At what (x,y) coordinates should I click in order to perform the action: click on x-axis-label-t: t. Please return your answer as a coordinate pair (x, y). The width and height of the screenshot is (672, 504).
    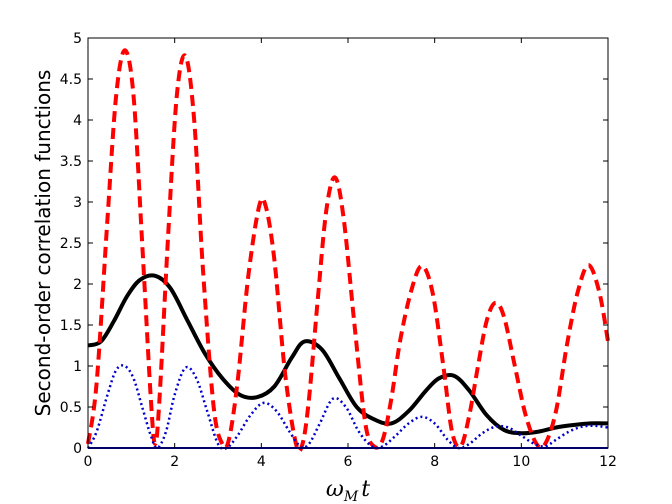
    Looking at the image, I should click on (365, 489).